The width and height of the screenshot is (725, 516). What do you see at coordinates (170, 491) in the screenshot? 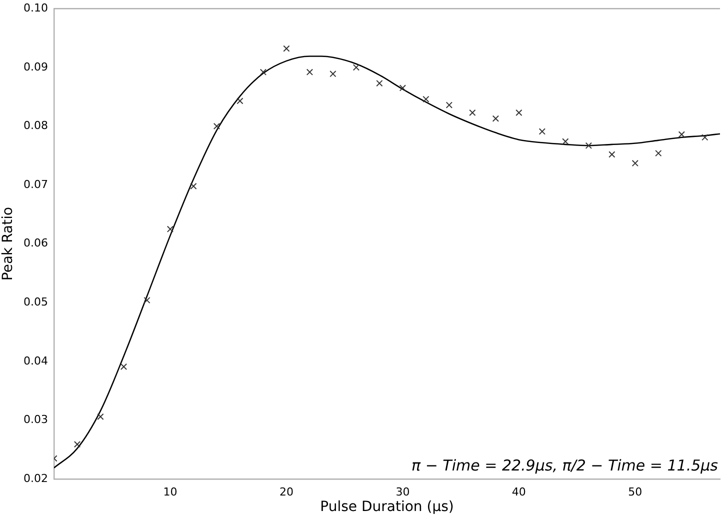
I see `x-tick-label: 10` at bounding box center [170, 491].